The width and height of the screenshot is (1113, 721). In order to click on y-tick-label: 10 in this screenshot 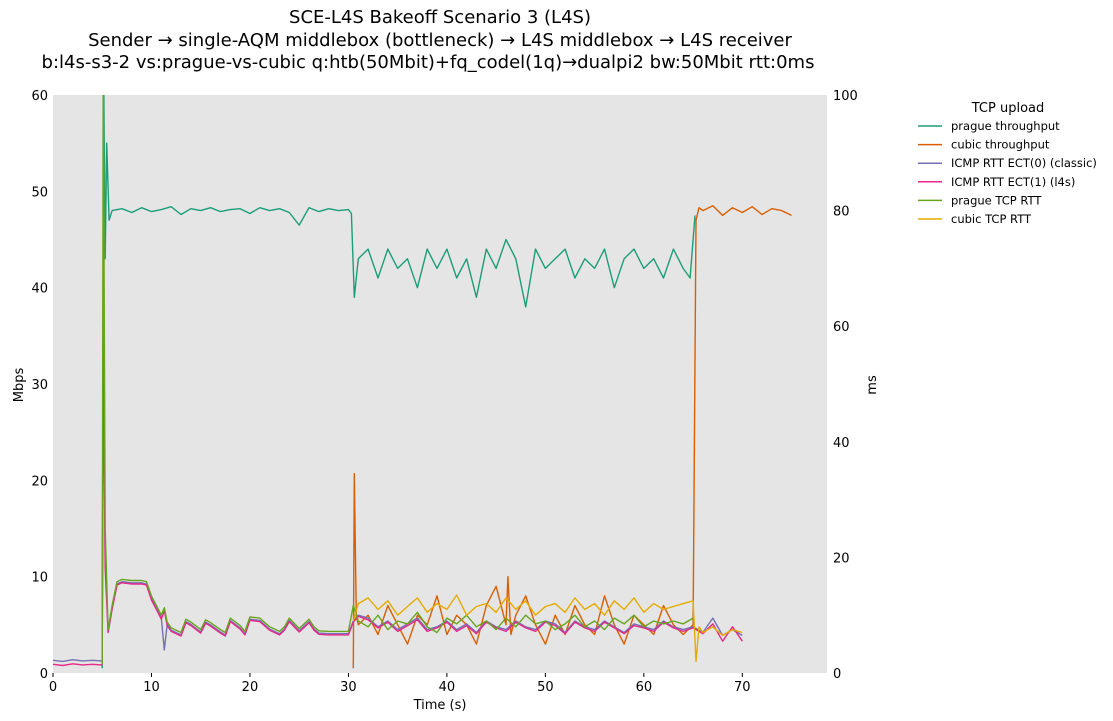, I will do `click(39, 578)`.